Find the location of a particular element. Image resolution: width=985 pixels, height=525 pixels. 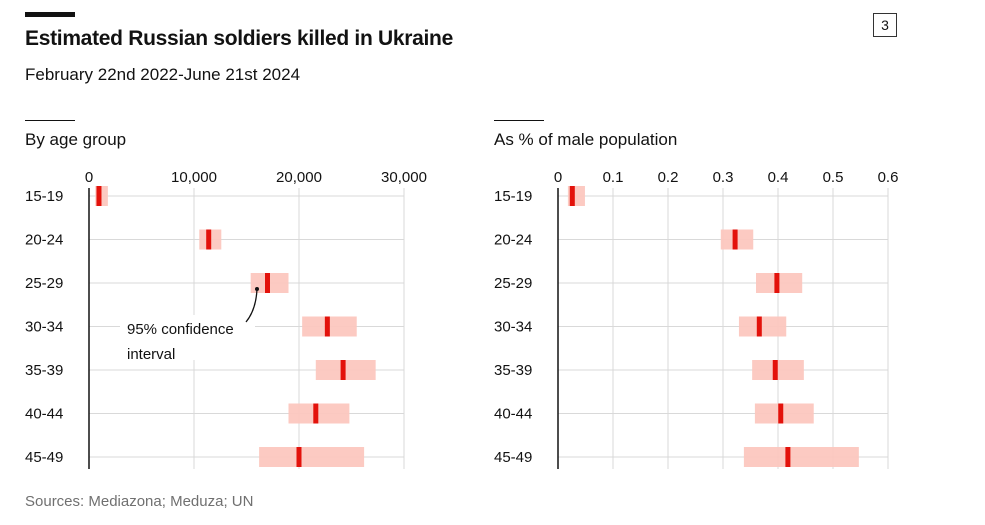

x-tick-label: 0.4 is located at coordinates (778, 177).